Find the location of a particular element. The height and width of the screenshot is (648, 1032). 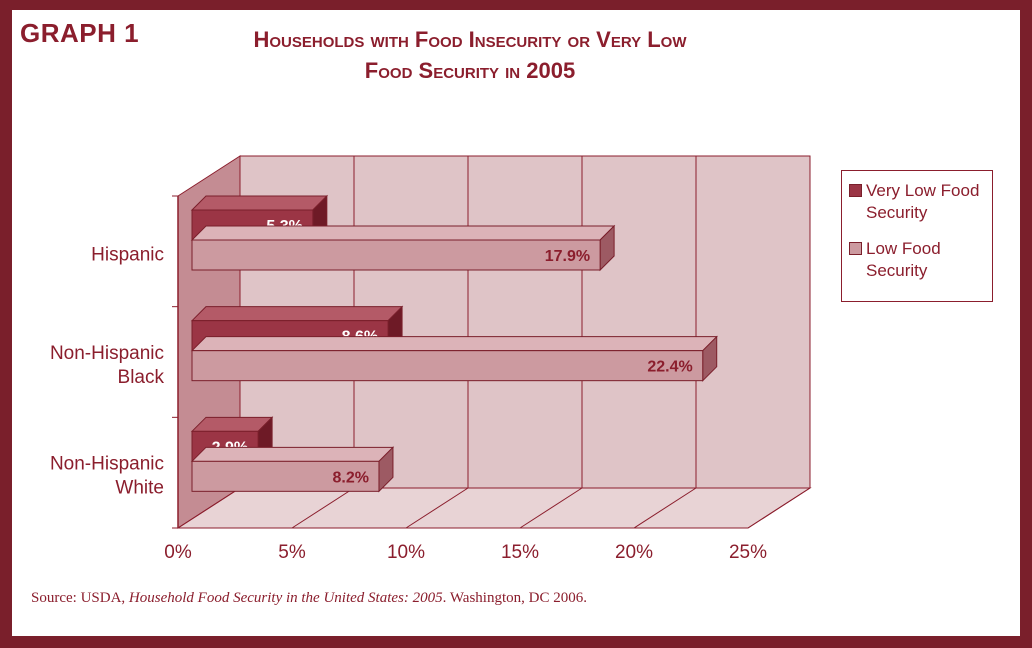

bar-value-label-low: 8.2% is located at coordinates (350, 477).